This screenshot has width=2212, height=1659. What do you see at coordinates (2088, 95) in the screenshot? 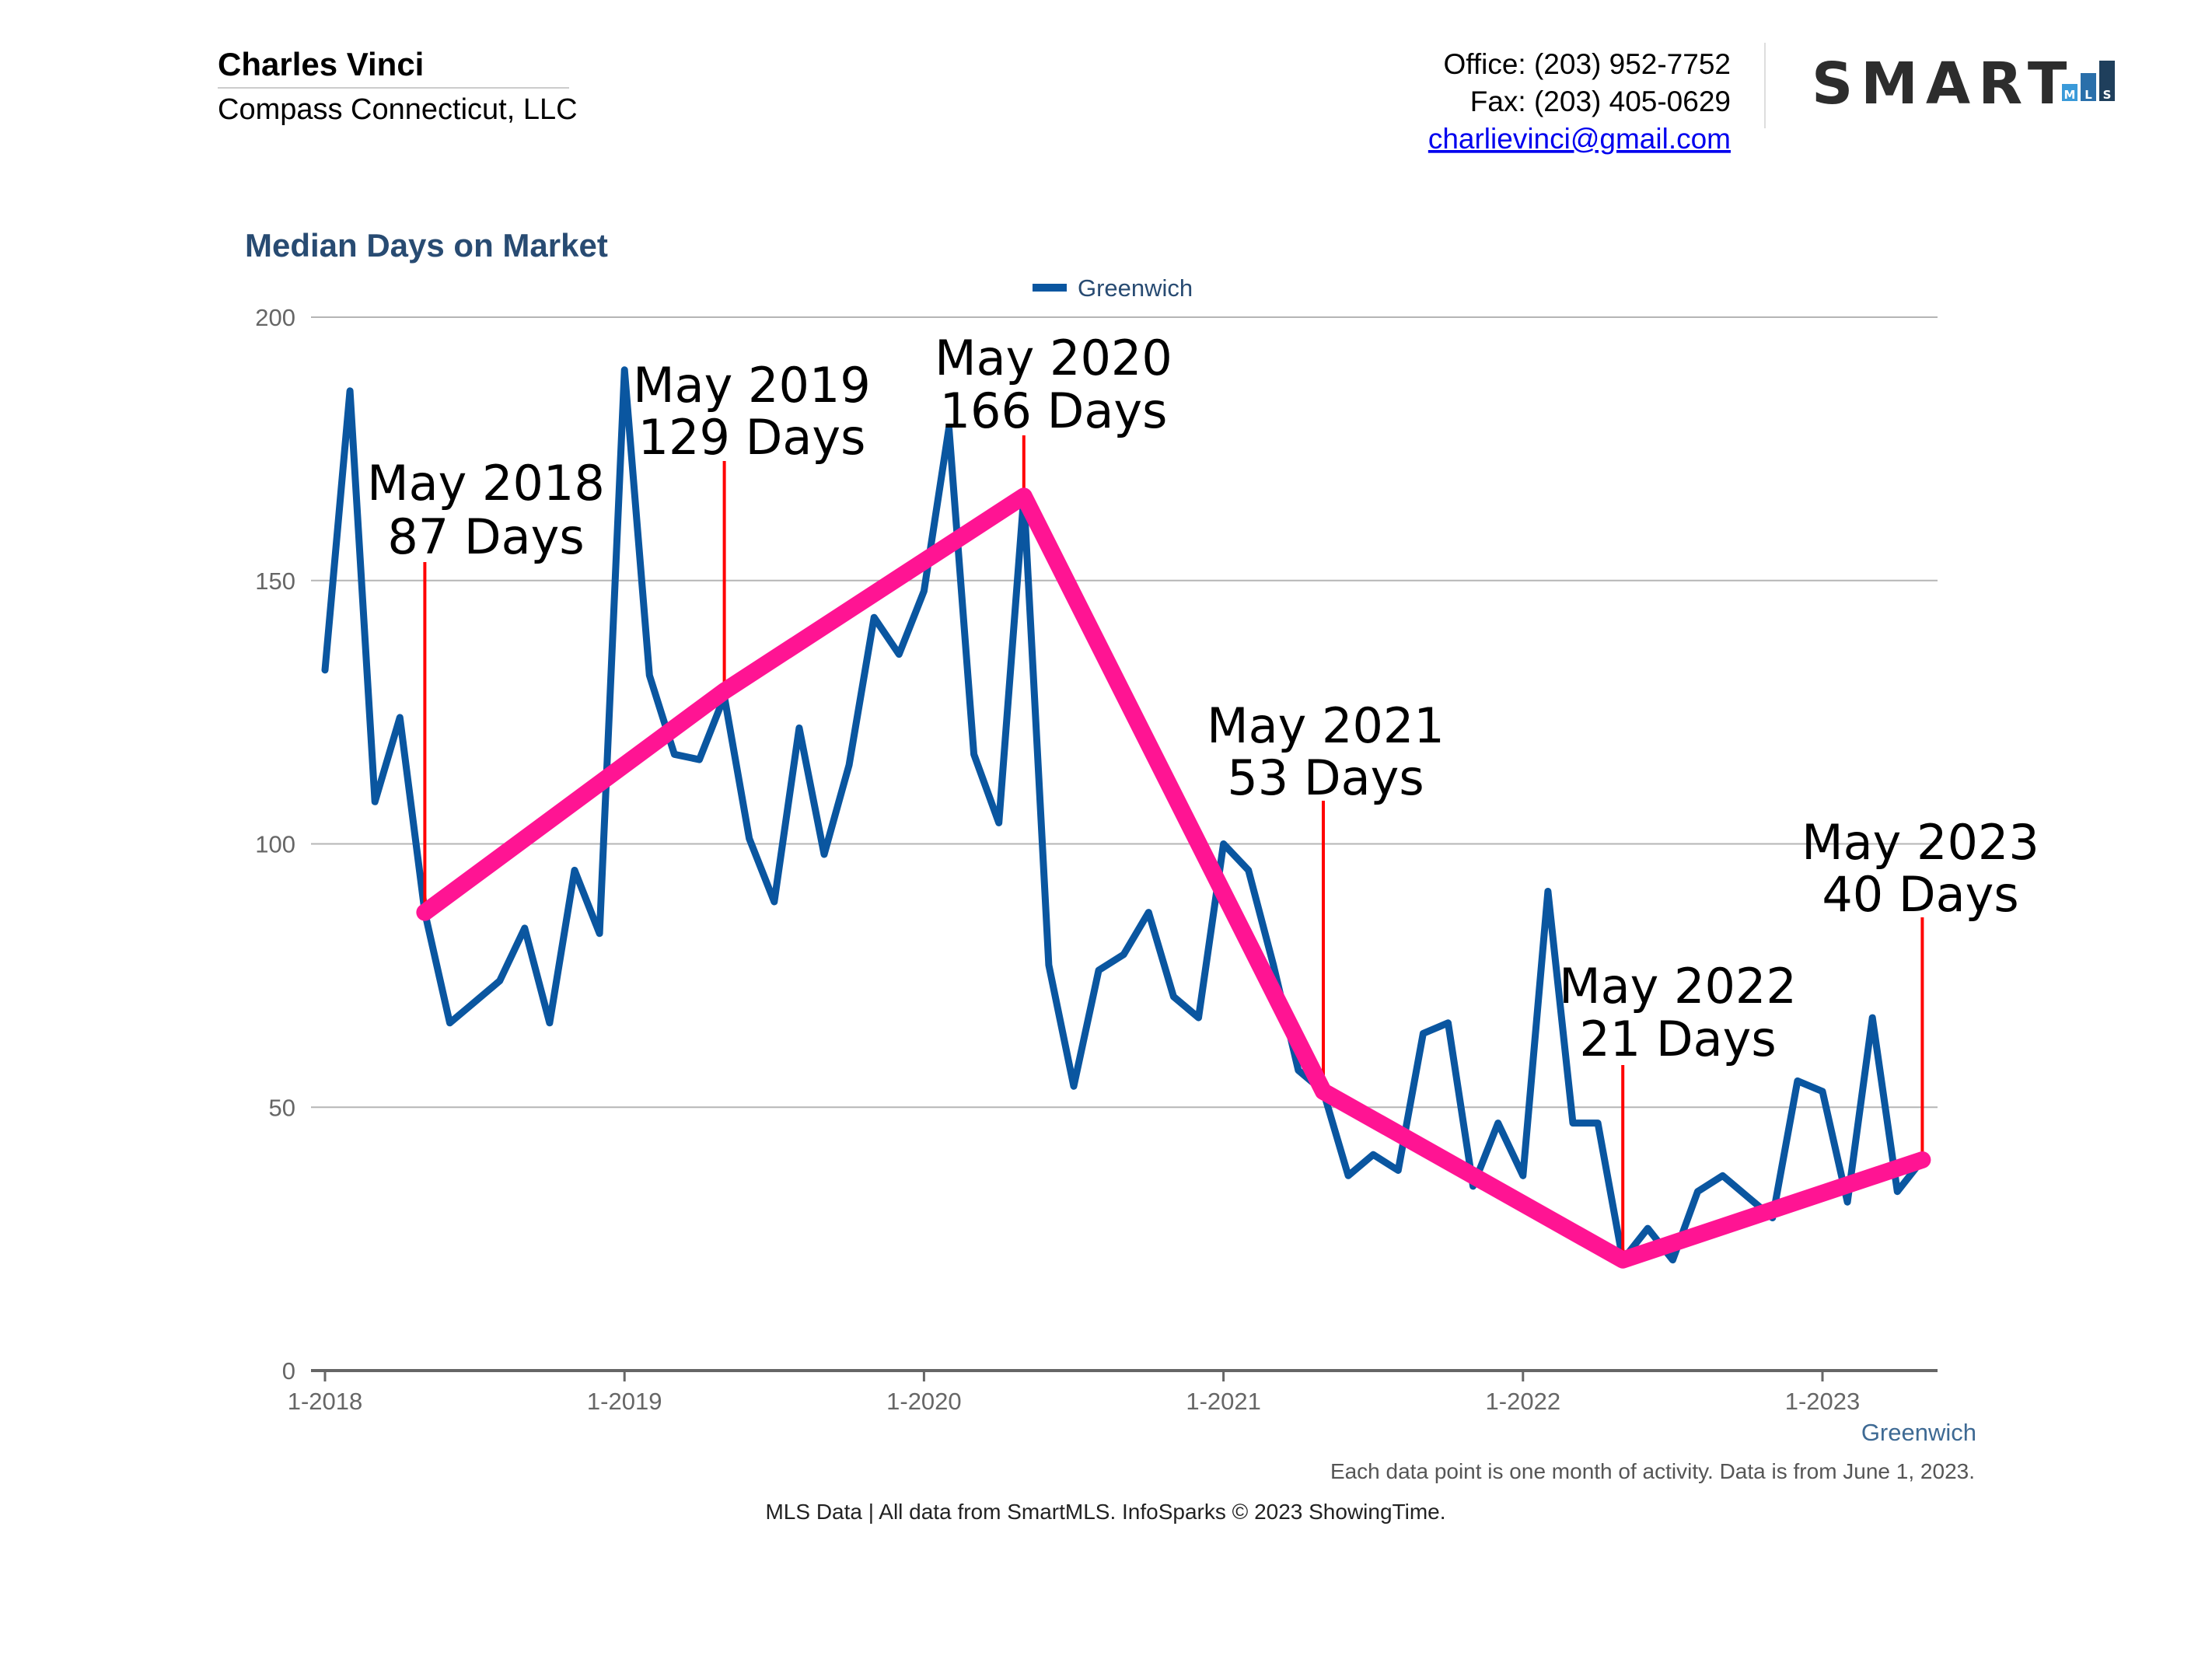
I see `logo-sub-l: L` at bounding box center [2088, 95].